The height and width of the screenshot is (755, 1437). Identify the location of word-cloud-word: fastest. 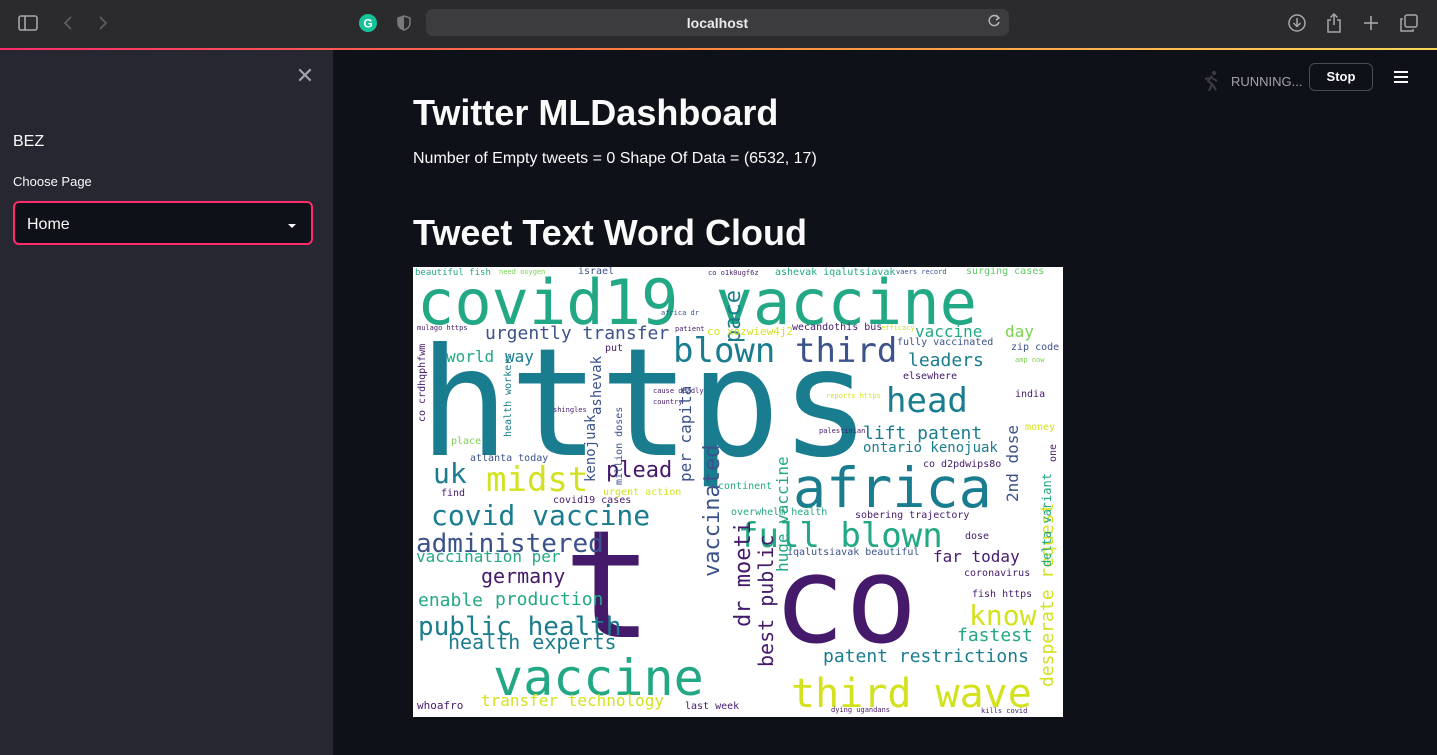
(995, 635).